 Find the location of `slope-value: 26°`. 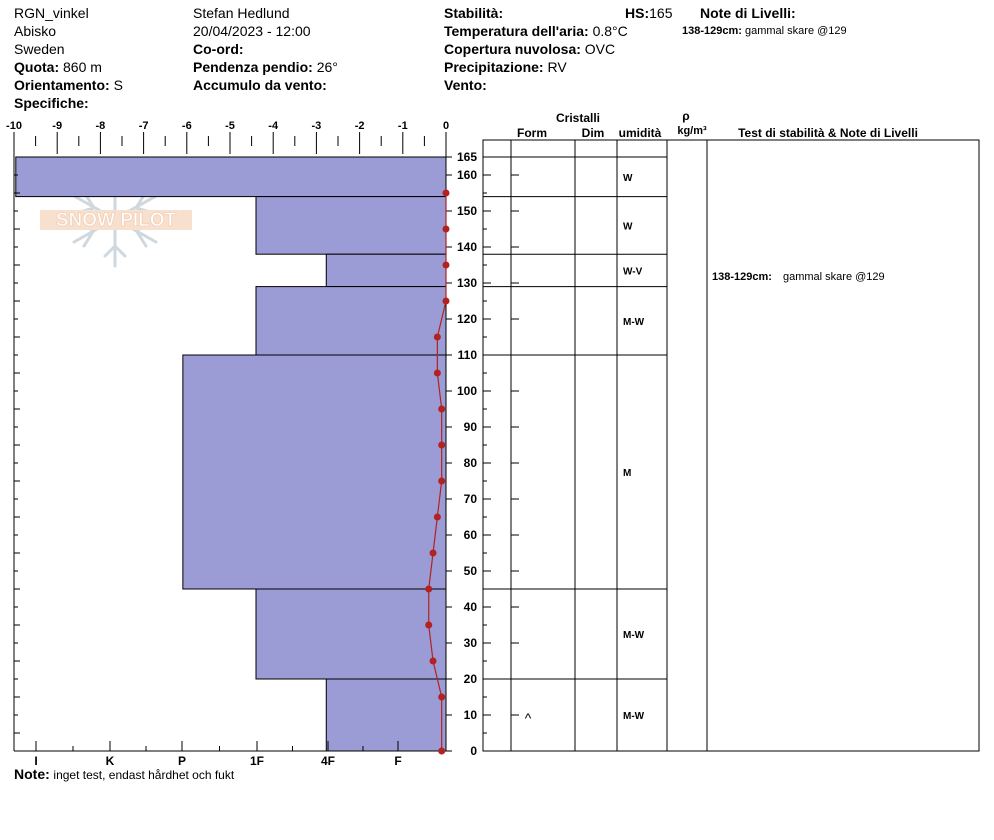

slope-value: 26° is located at coordinates (327, 67).